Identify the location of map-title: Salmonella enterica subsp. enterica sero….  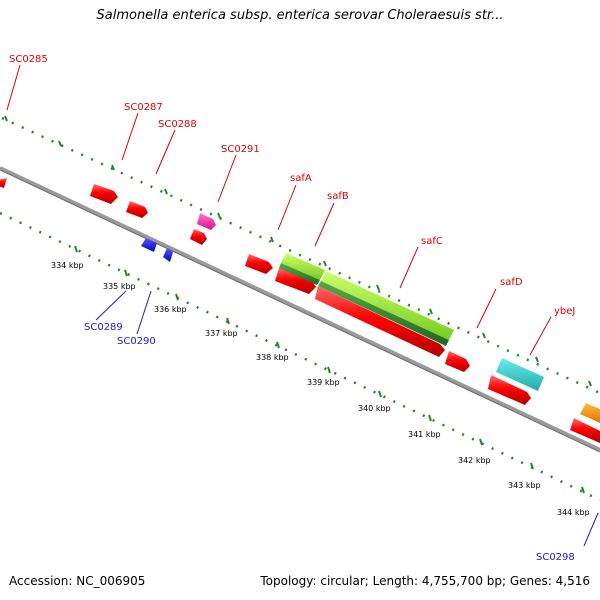
(300, 15).